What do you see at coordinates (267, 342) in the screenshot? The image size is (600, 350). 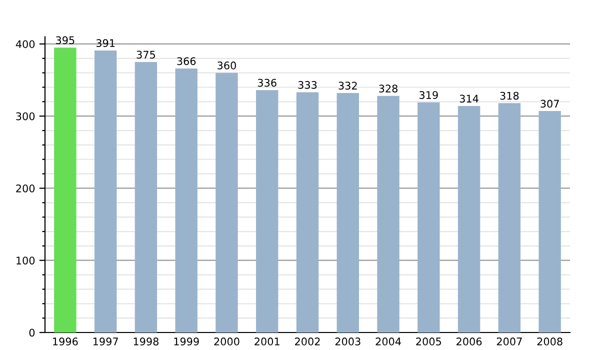 I see `x-tick-label: 2001` at bounding box center [267, 342].